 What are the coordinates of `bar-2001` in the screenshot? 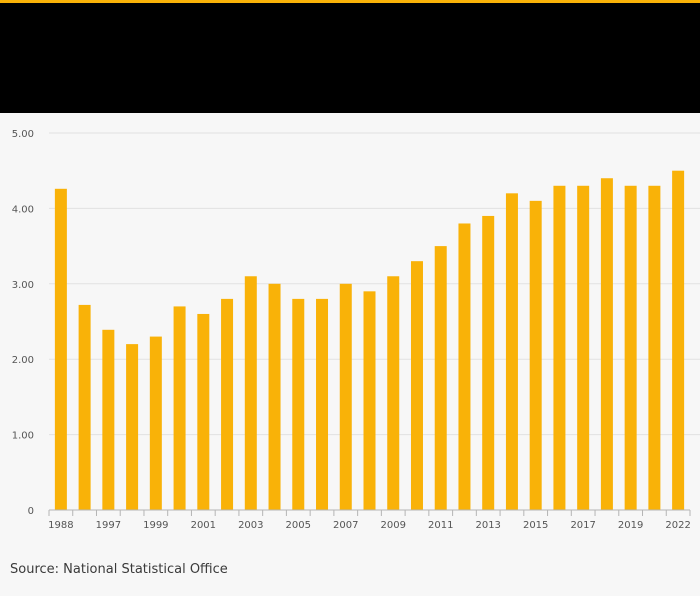 It's located at (203, 411).